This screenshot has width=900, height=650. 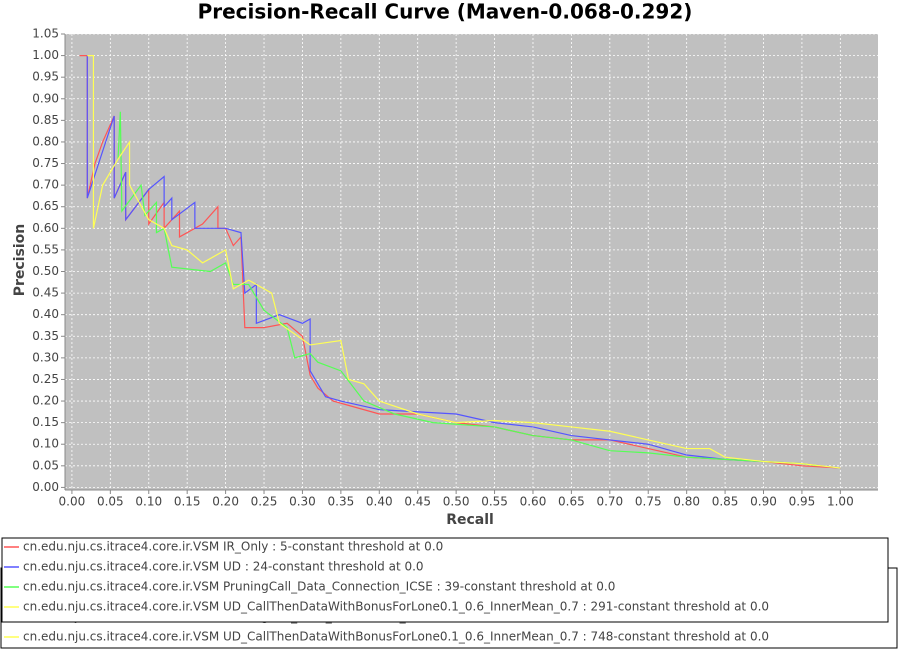 What do you see at coordinates (45, 77) in the screenshot?
I see `y-tick-label: 0.95` at bounding box center [45, 77].